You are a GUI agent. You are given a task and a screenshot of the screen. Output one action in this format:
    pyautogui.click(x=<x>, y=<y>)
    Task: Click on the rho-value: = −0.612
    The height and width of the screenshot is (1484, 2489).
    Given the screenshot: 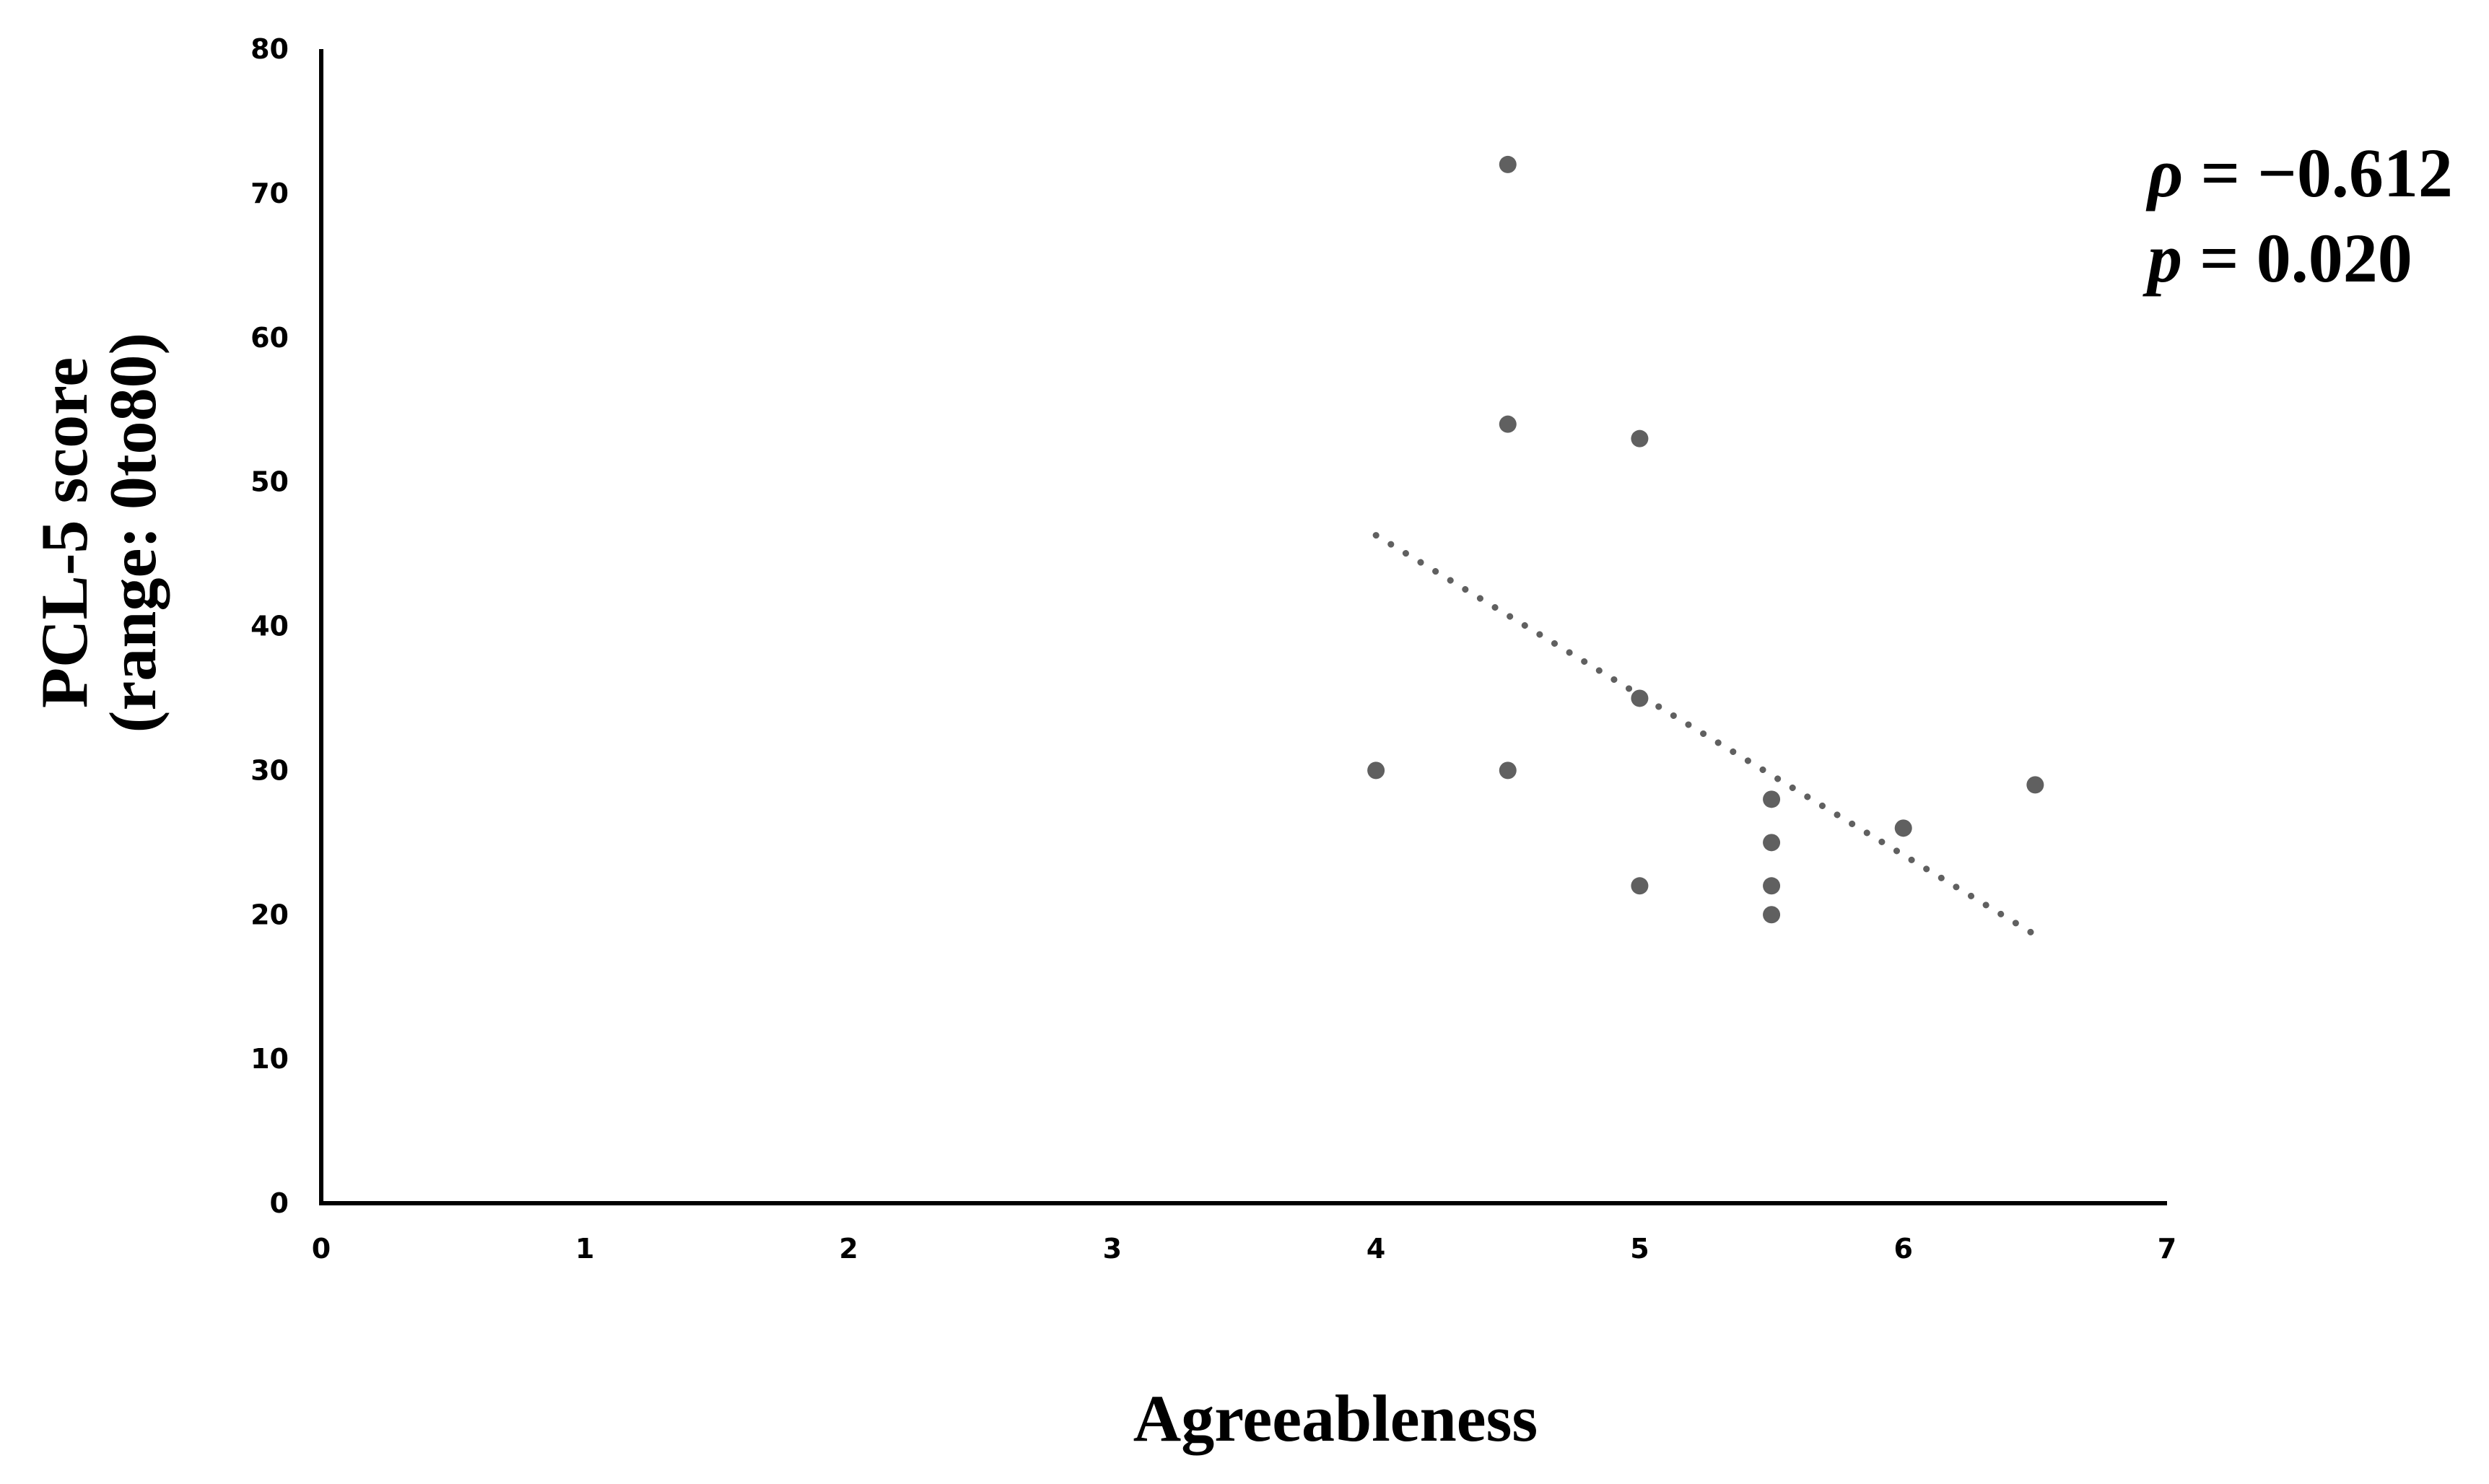 What is the action you would take?
    pyautogui.click(x=2317, y=172)
    